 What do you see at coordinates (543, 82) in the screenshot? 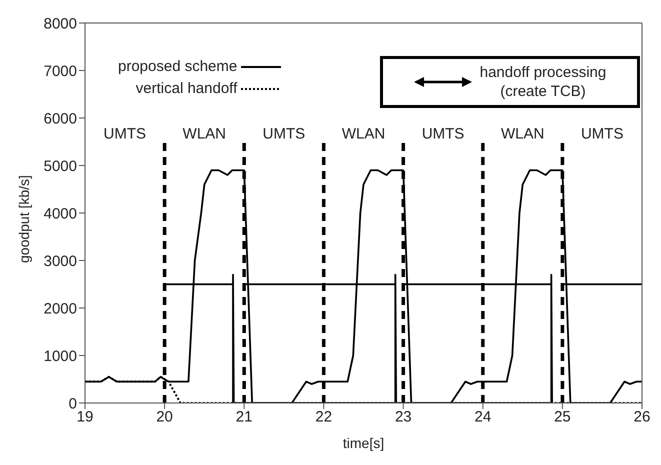
I see `text: handoff processing (create TCB)` at bounding box center [543, 82].